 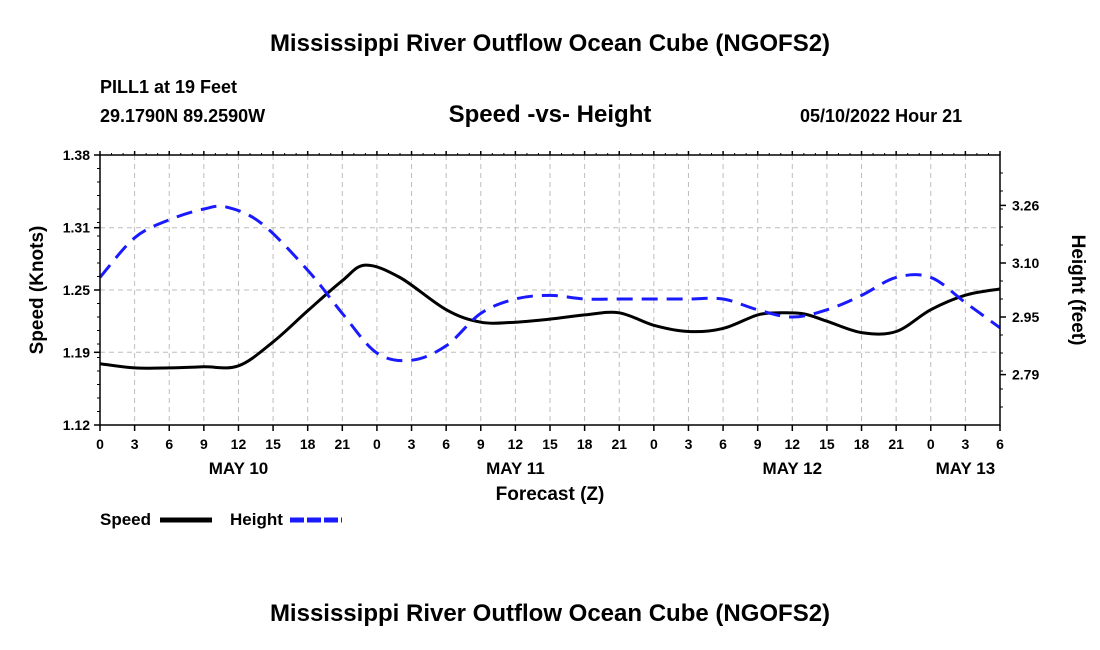 What do you see at coordinates (1025, 375) in the screenshot?
I see `y-right-tick-label: 2.79` at bounding box center [1025, 375].